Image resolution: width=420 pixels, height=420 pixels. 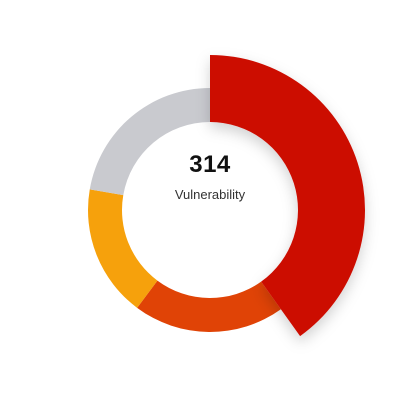 I want to click on donut-center-label: 314 Vulnerability, so click(x=210, y=177).